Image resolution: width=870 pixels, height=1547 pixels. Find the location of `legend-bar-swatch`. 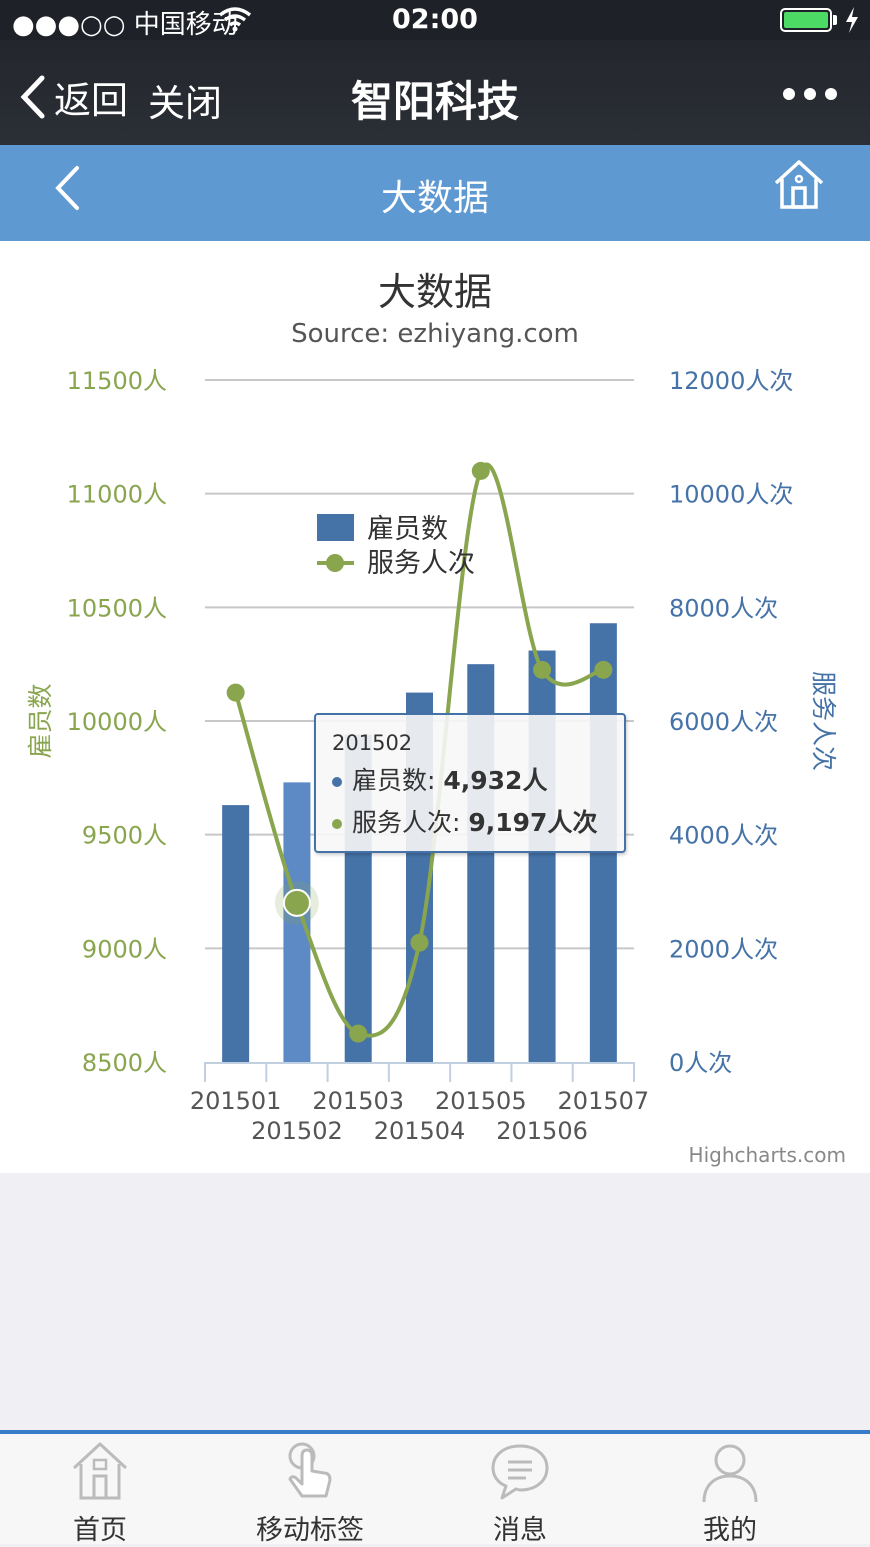

legend-bar-swatch is located at coordinates (335, 527).